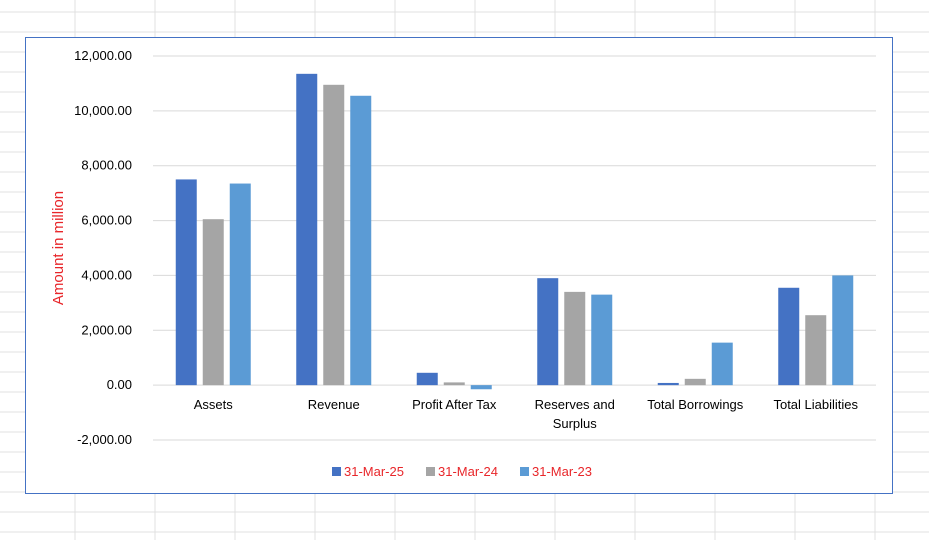 This screenshot has width=929, height=540. What do you see at coordinates (119, 384) in the screenshot?
I see `y-tick-label: 0.00` at bounding box center [119, 384].